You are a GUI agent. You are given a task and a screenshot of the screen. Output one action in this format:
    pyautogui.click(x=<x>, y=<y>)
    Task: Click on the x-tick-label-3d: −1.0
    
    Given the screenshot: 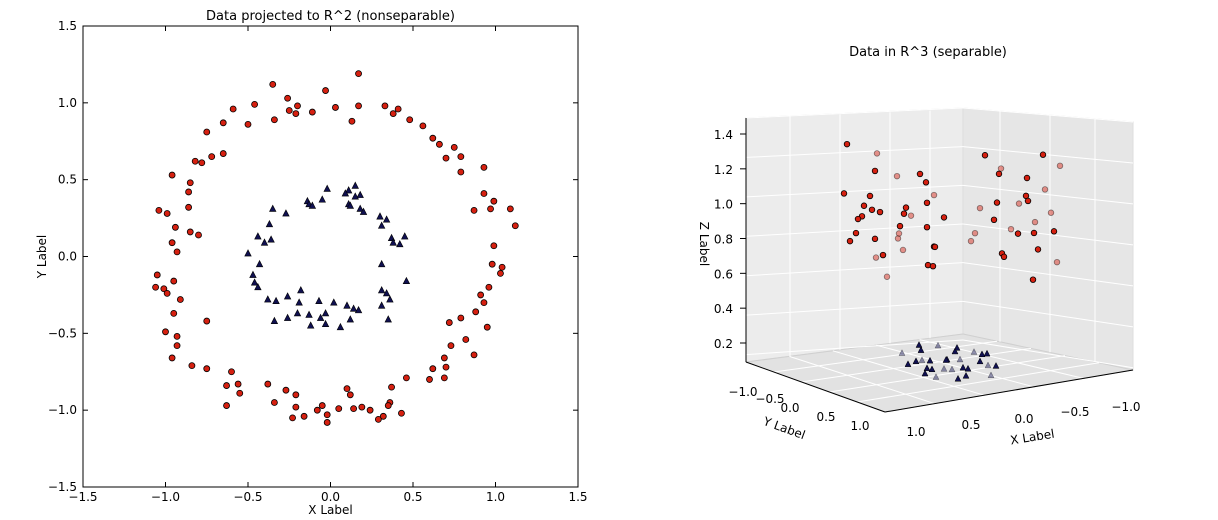 What is the action you would take?
    pyautogui.click(x=1125, y=407)
    